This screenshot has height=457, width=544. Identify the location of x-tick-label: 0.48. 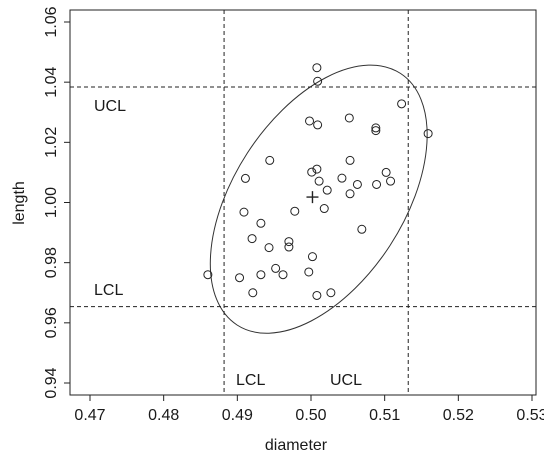
(163, 415).